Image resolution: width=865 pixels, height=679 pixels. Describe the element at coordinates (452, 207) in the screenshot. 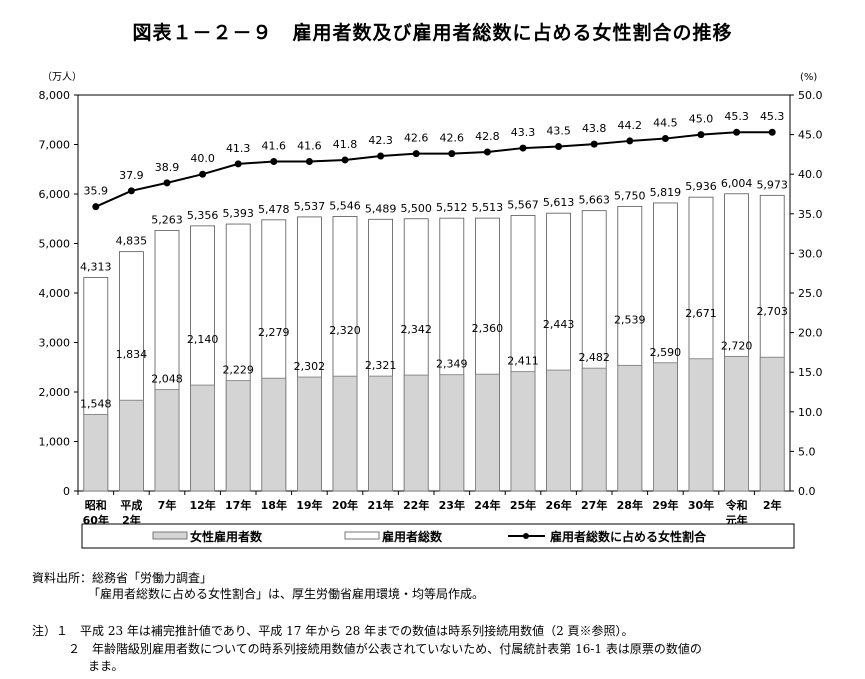

I see `total-label: 5,512` at that location.